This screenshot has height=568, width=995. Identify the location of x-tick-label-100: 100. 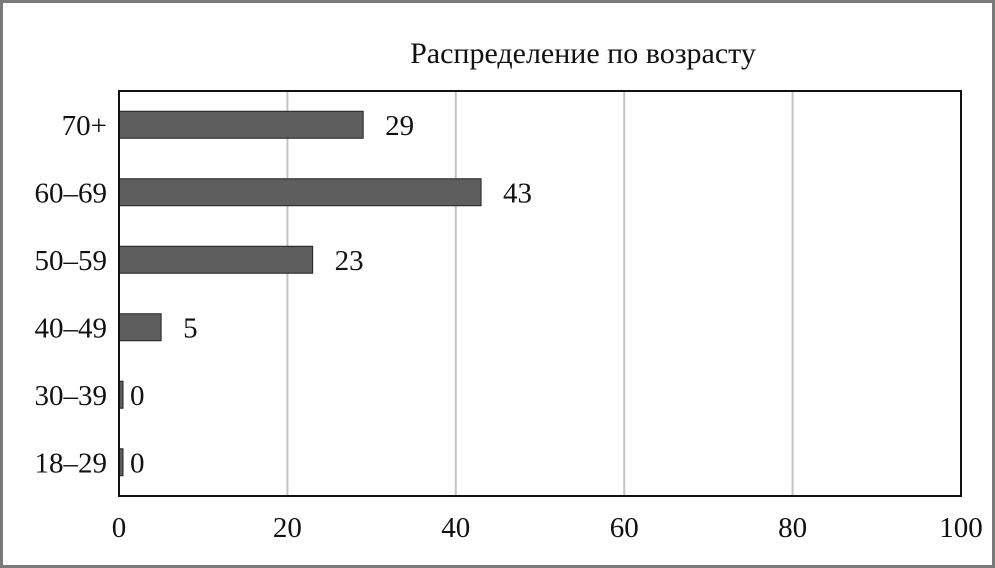
(961, 528).